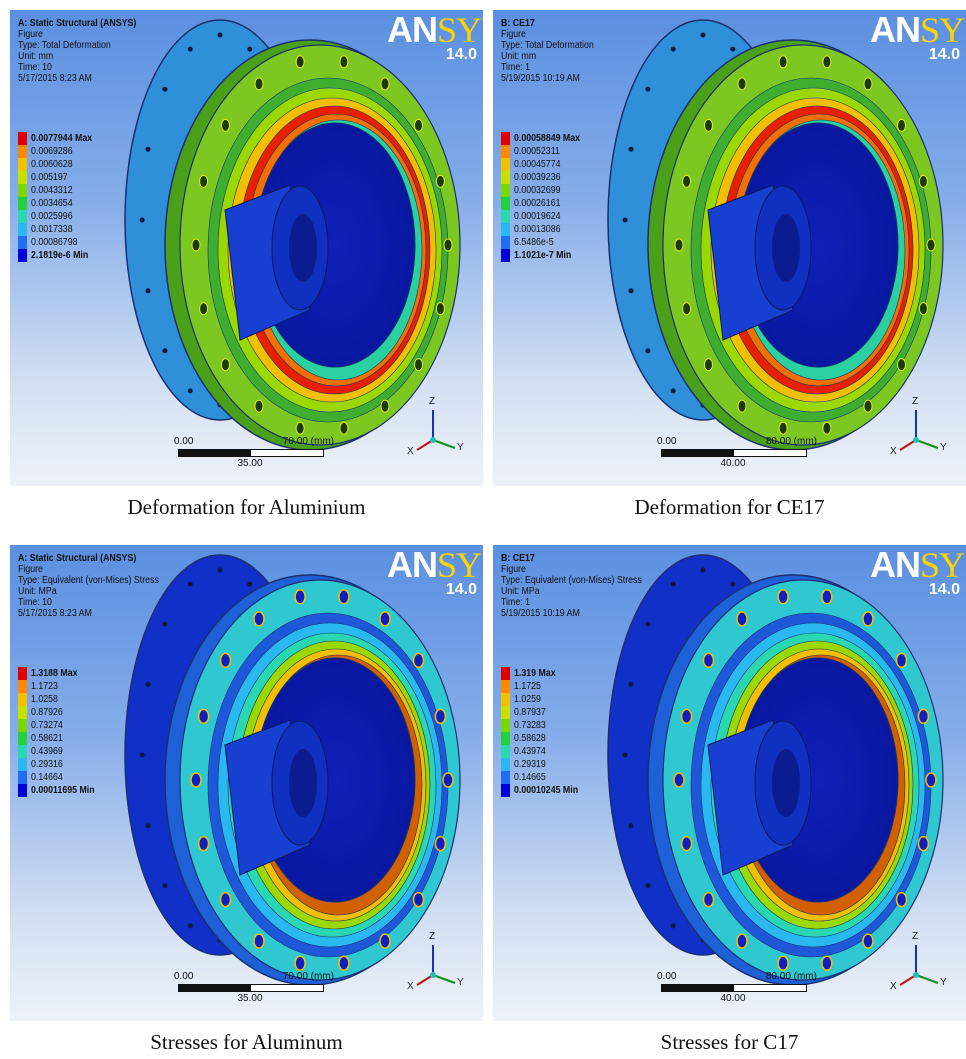 The height and width of the screenshot is (1059, 966). What do you see at coordinates (47, 764) in the screenshot?
I see `legend-label: 0.29316` at bounding box center [47, 764].